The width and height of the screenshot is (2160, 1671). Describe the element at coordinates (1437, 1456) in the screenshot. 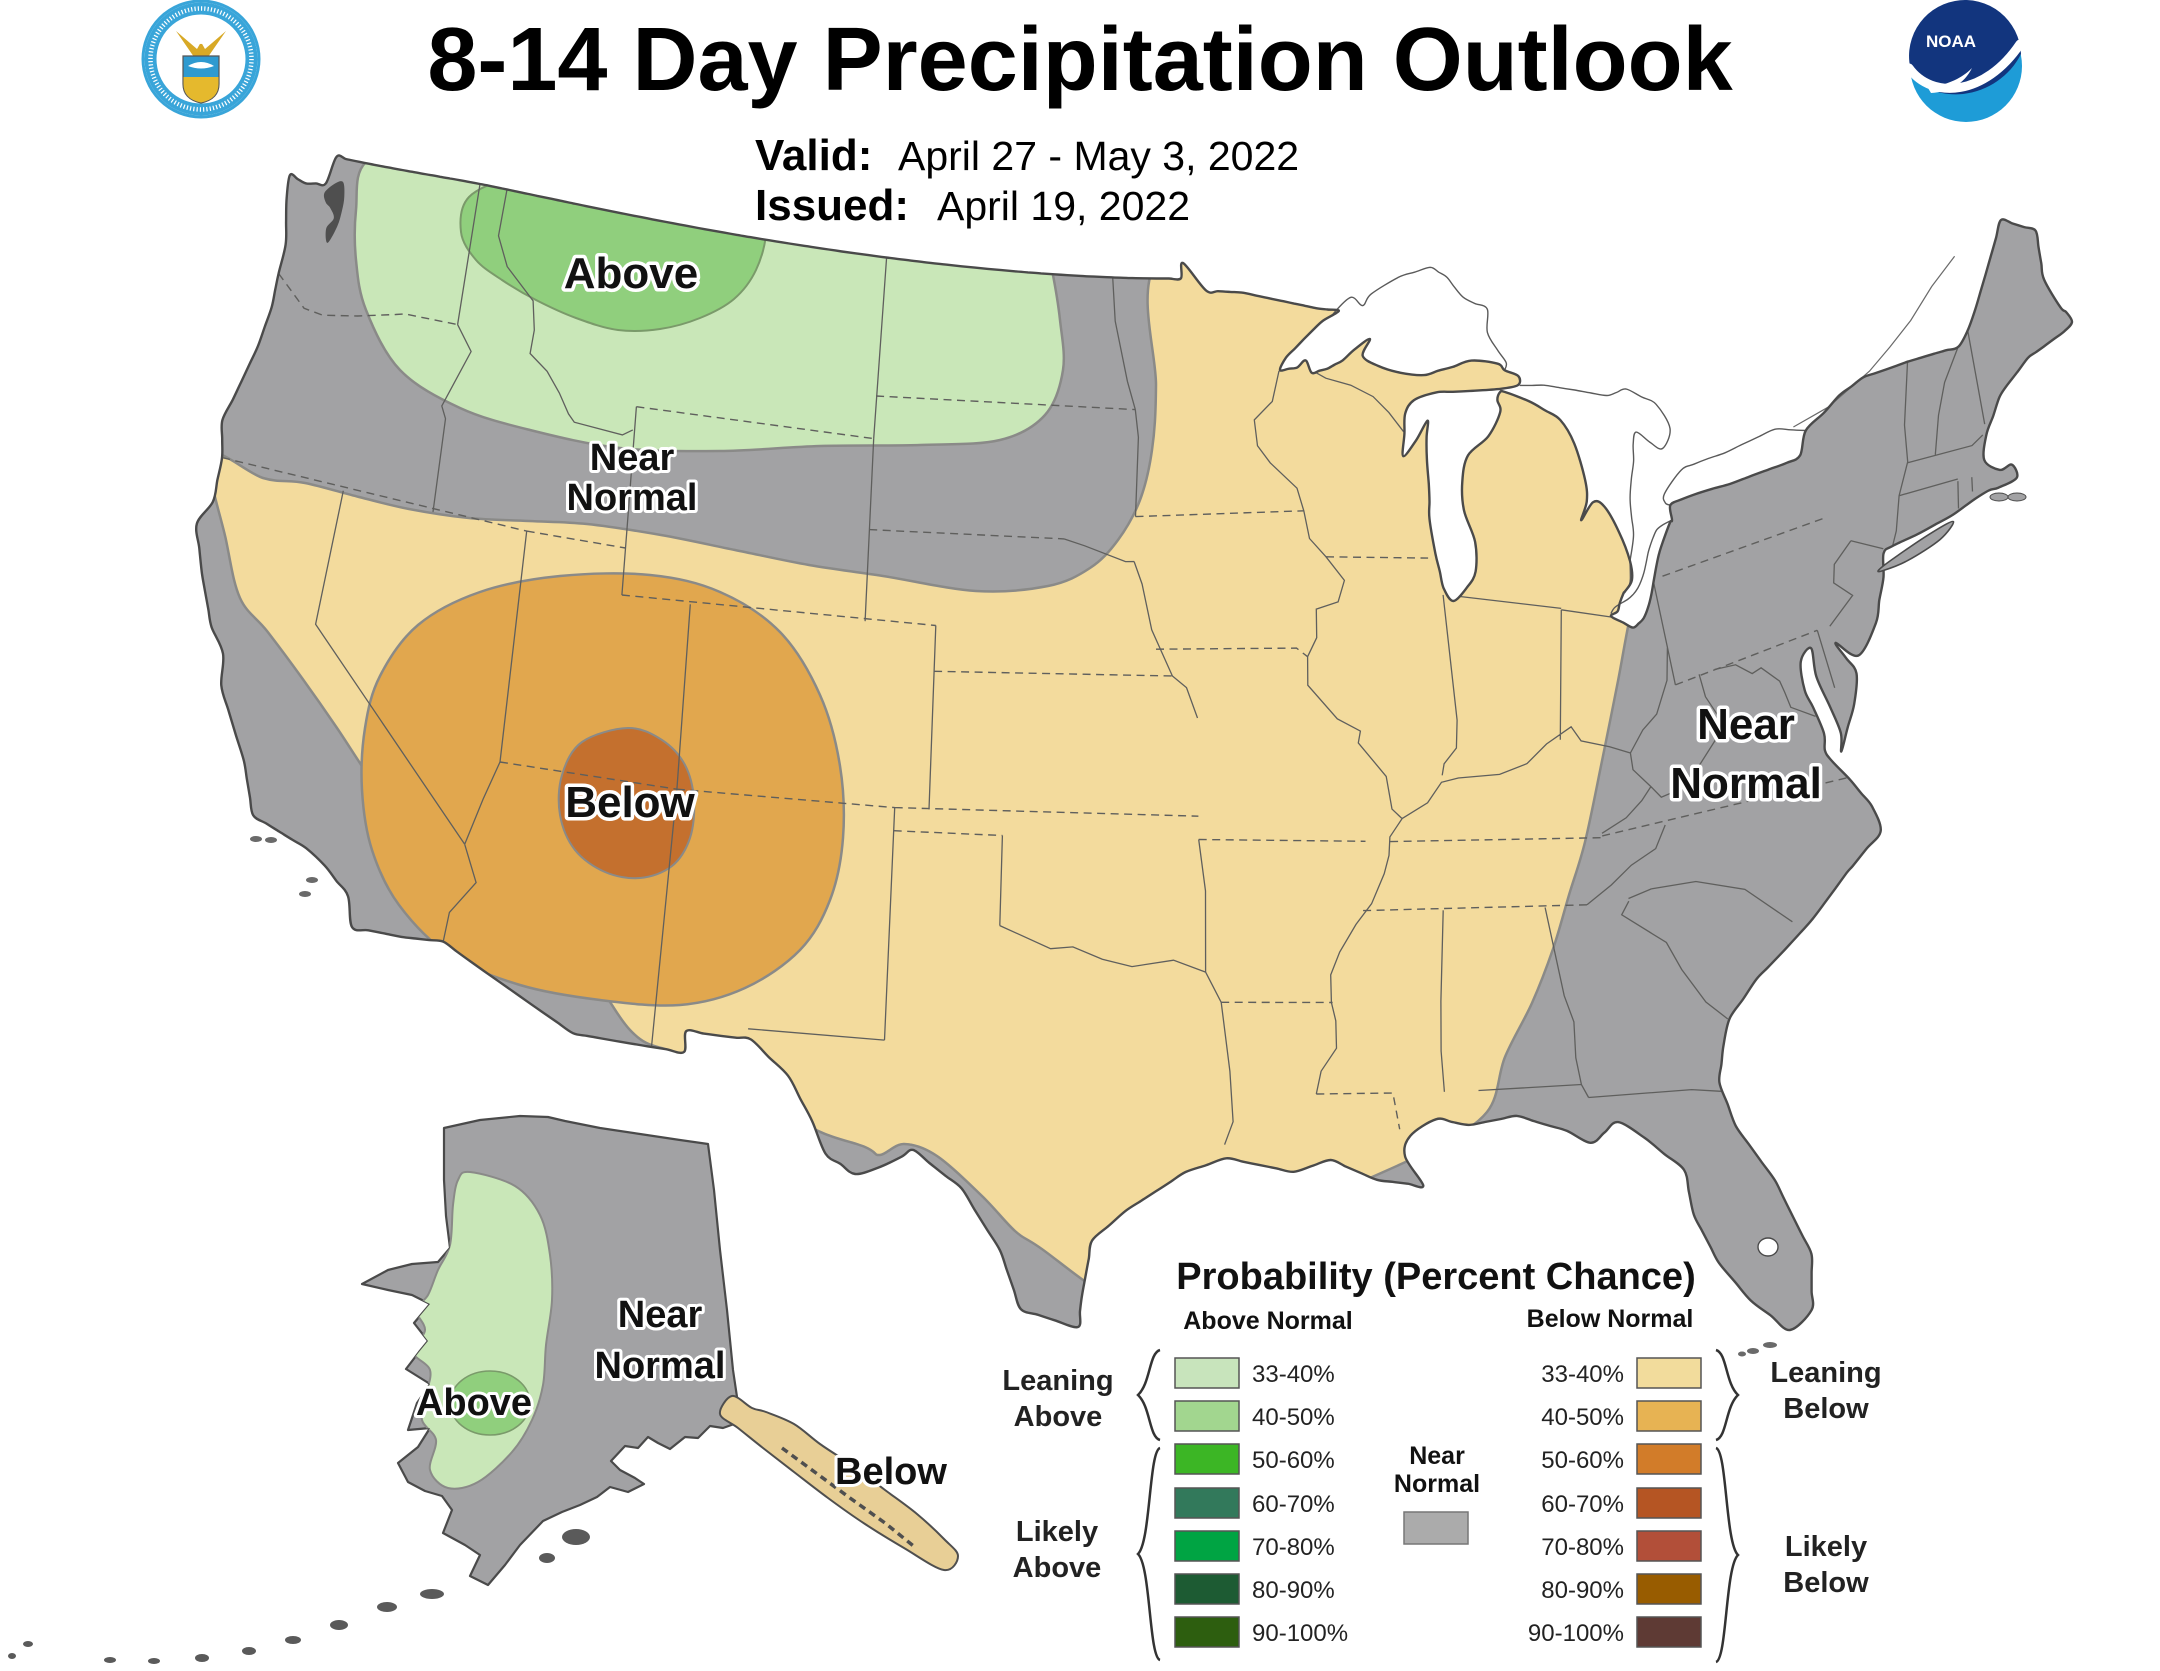

I see `svg-text: Near` at that location.